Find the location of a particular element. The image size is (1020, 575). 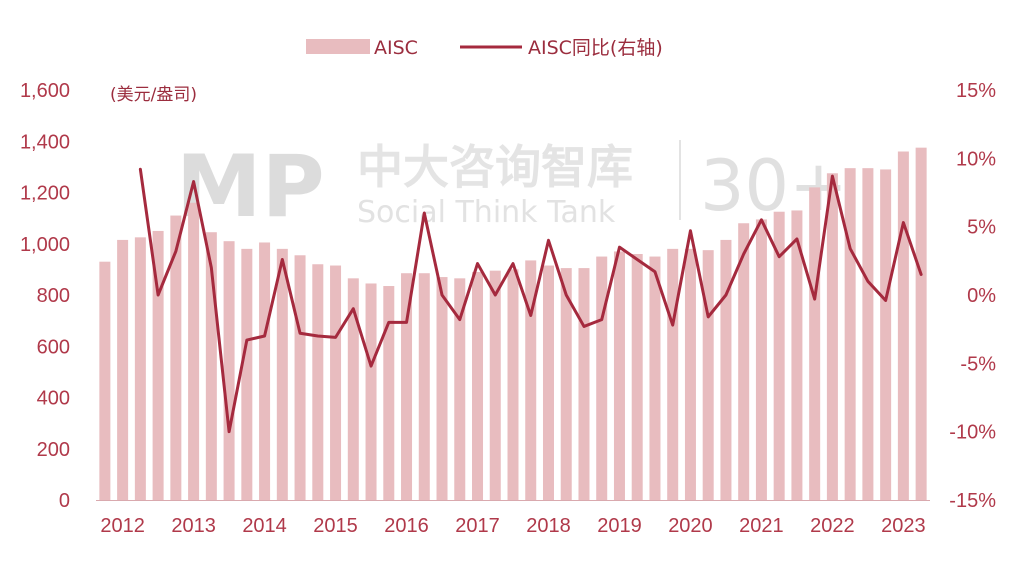

watermark: MP 中大咨询智库 Social Think Tank 30+ is located at coordinates (512, 187).